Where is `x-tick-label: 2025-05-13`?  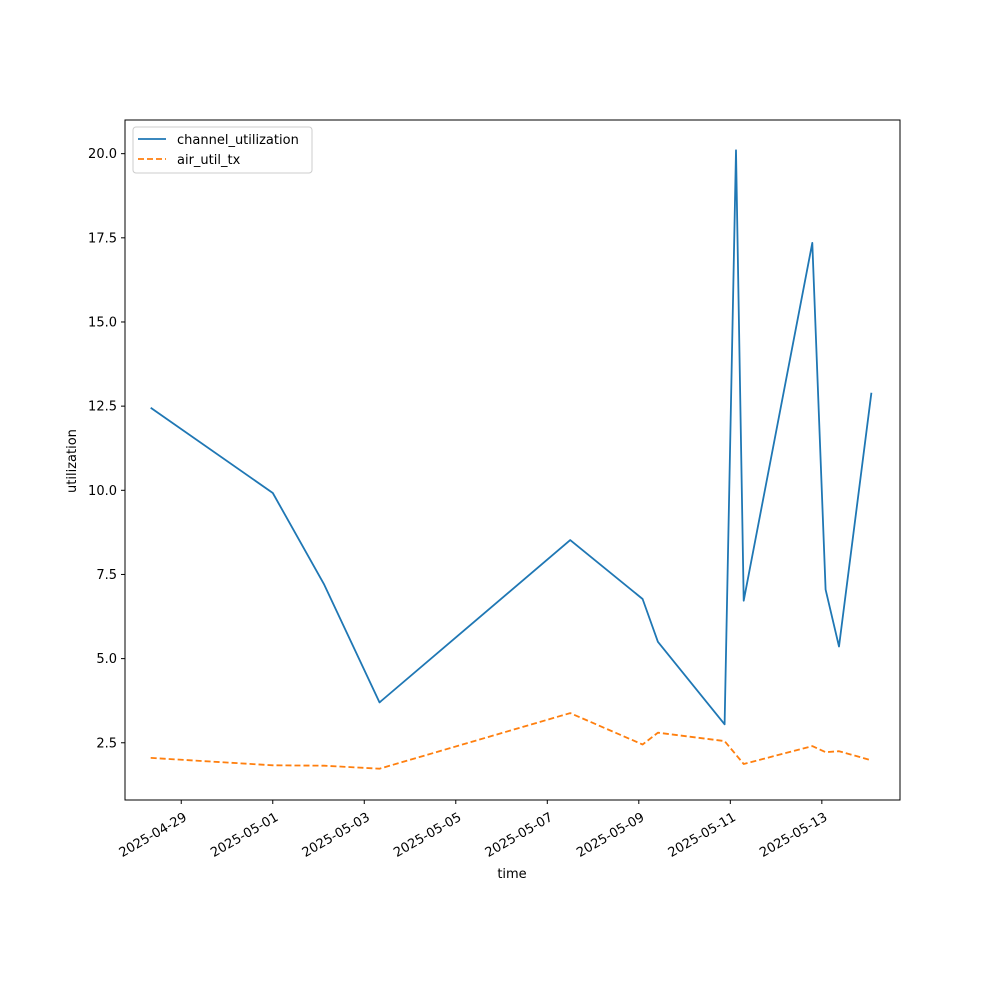
x-tick-label: 2025-05-13 is located at coordinates (793, 835).